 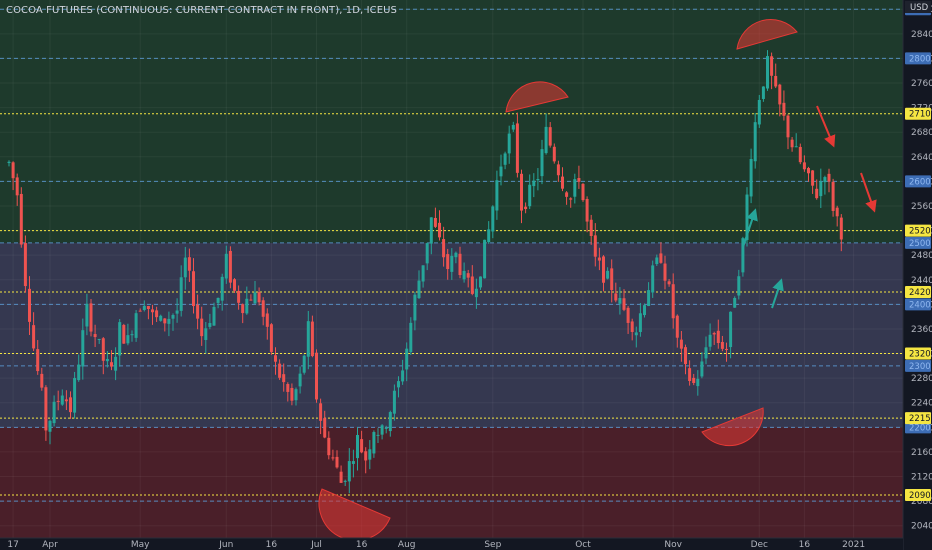 I want to click on time-axis-bg, so click(x=451, y=544).